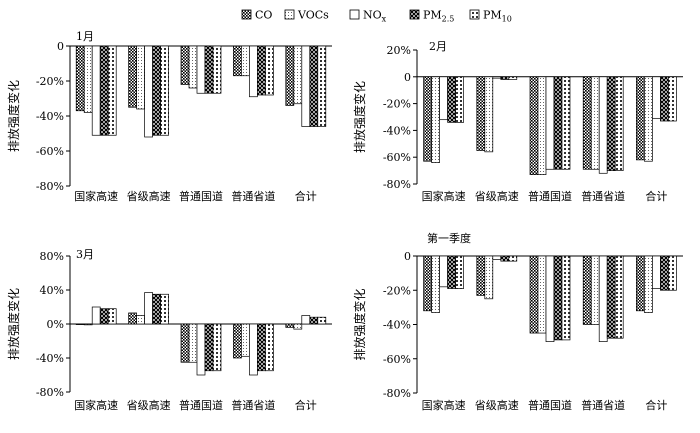  I want to click on legend-item: VOCs, so click(306, 15).